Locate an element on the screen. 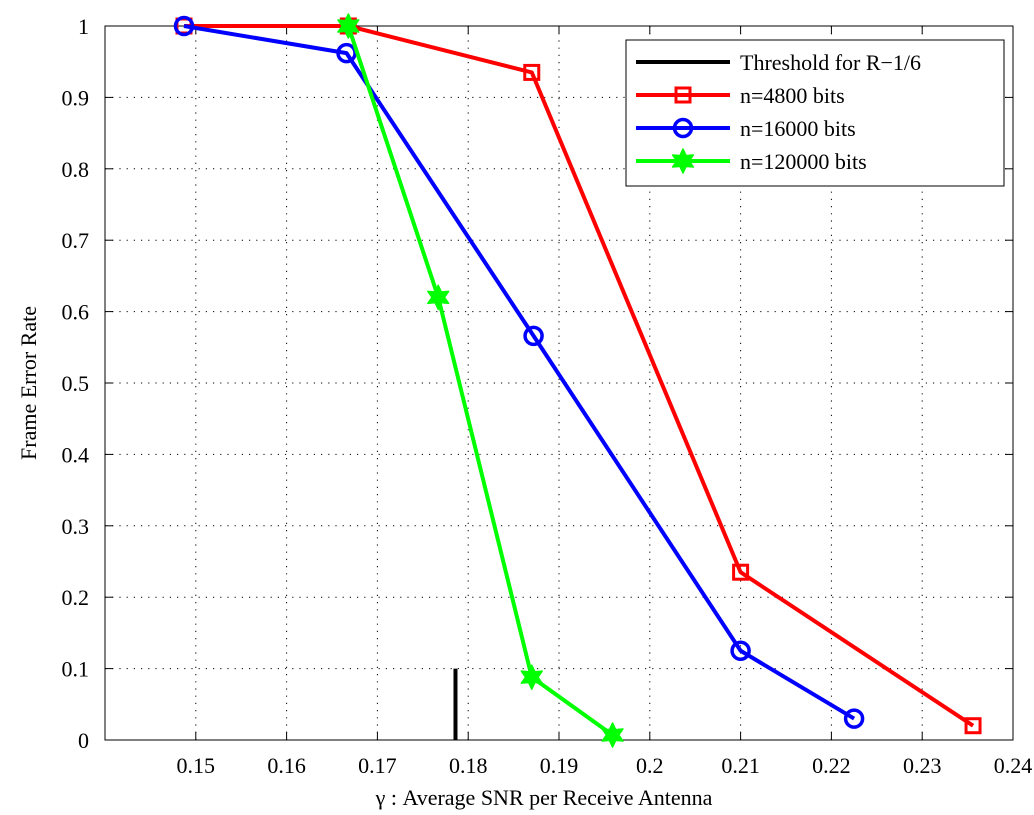 This screenshot has width=1034, height=815. legend-entry: Threshold for R−1/6 is located at coordinates (778, 62).